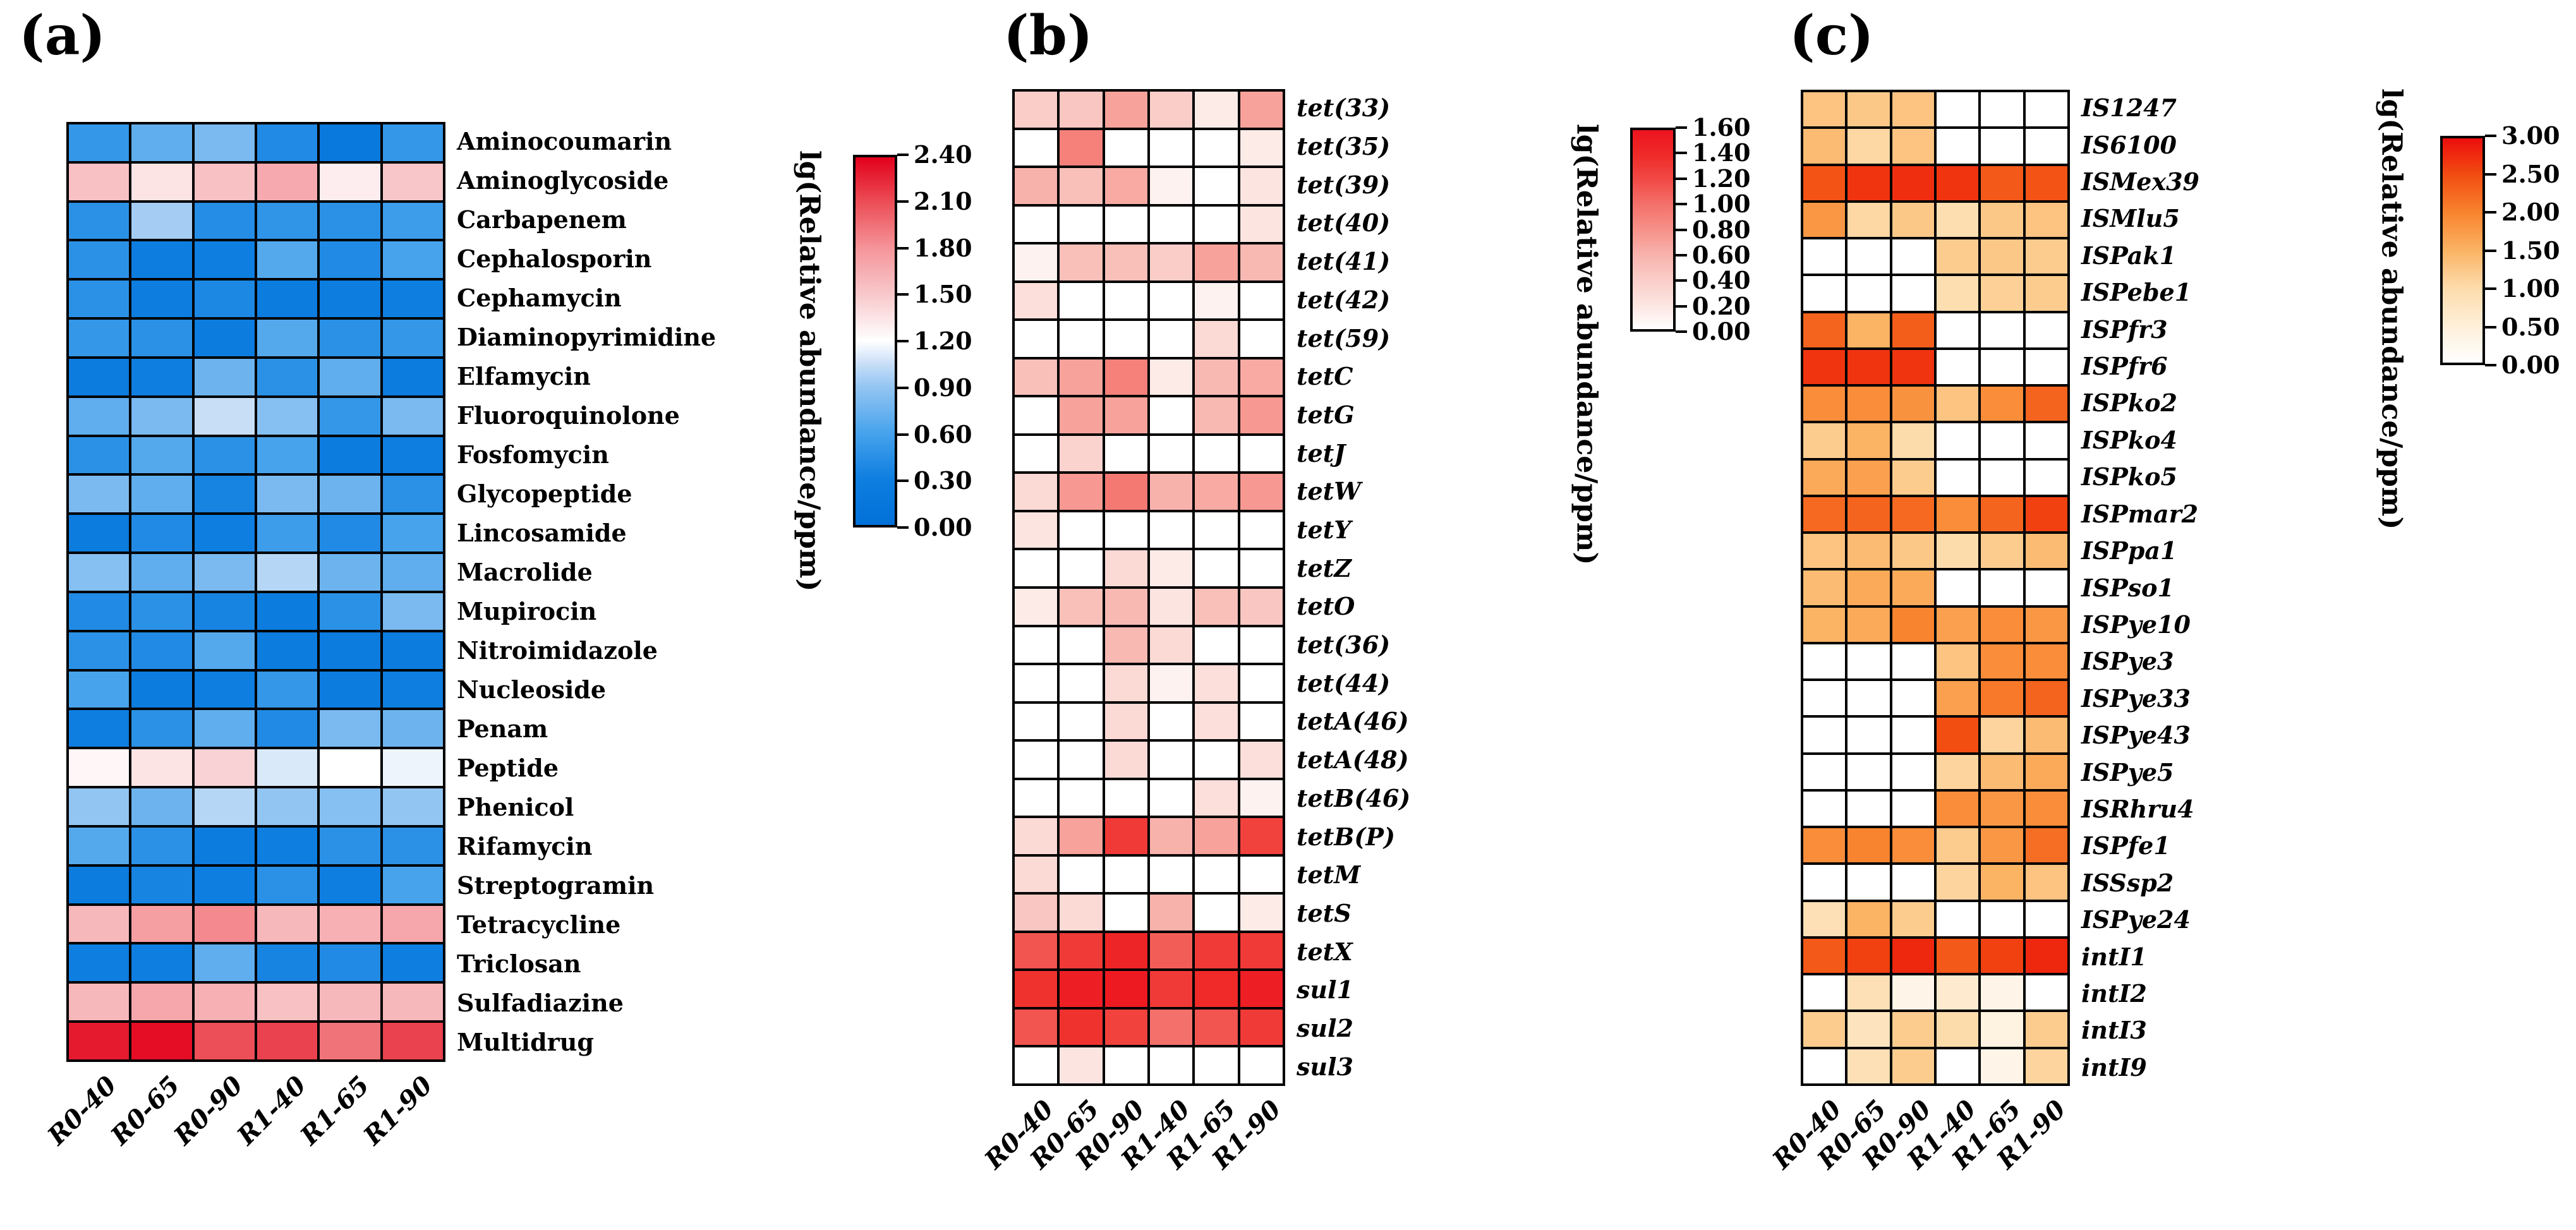  What do you see at coordinates (2129, 550) in the screenshot?
I see `row-label: ISPpa1` at bounding box center [2129, 550].